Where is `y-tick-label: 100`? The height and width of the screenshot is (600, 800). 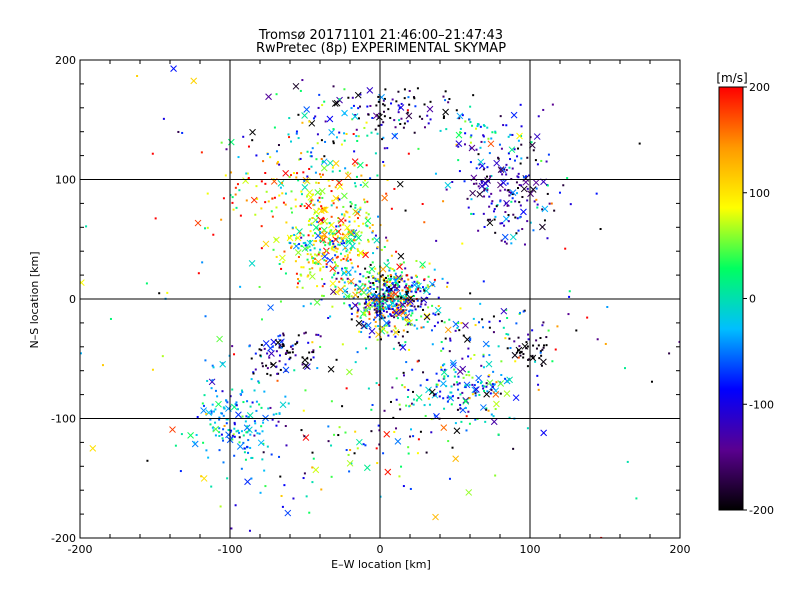 y-tick-label: 100 is located at coordinates (65, 180).